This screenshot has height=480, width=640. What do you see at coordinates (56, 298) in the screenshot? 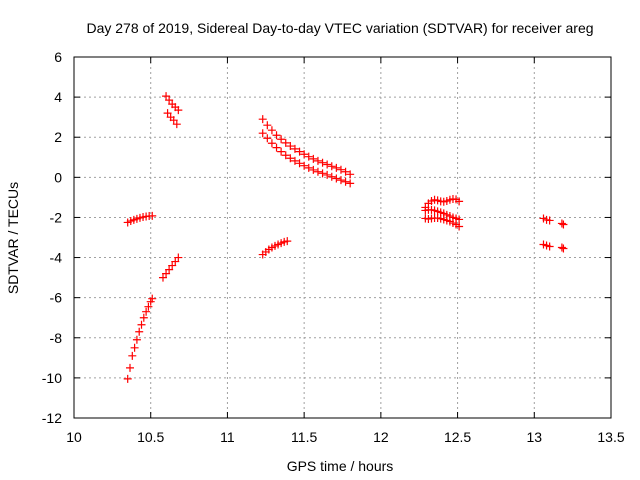
I see `y-tick-label: -6` at bounding box center [56, 298].